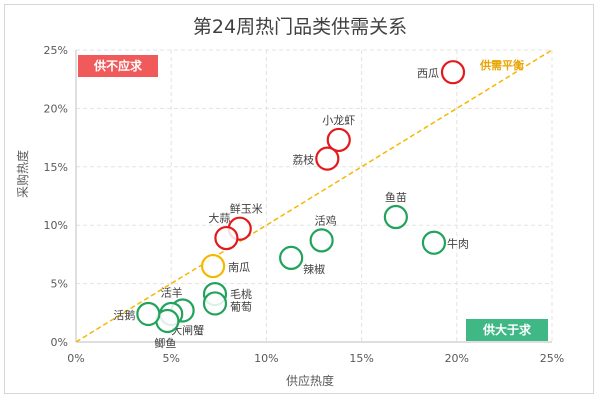 This screenshot has height=400, width=600. I want to click on data-point-label: 西瓜, so click(428, 73).